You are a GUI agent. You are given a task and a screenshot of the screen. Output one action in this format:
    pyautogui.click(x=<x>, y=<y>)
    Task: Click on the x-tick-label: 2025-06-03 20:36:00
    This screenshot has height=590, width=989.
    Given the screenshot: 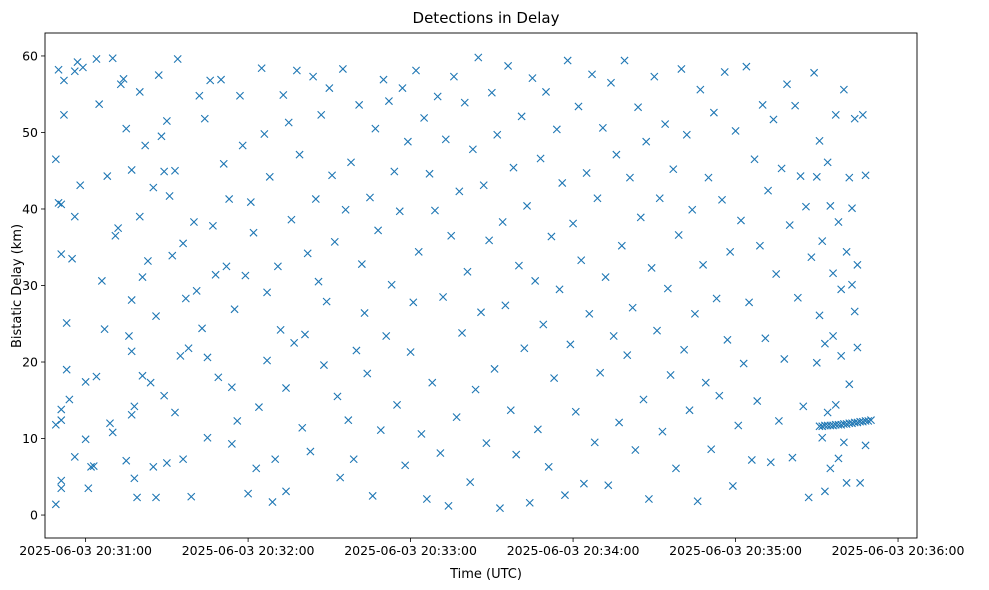 What is the action you would take?
    pyautogui.click(x=898, y=550)
    